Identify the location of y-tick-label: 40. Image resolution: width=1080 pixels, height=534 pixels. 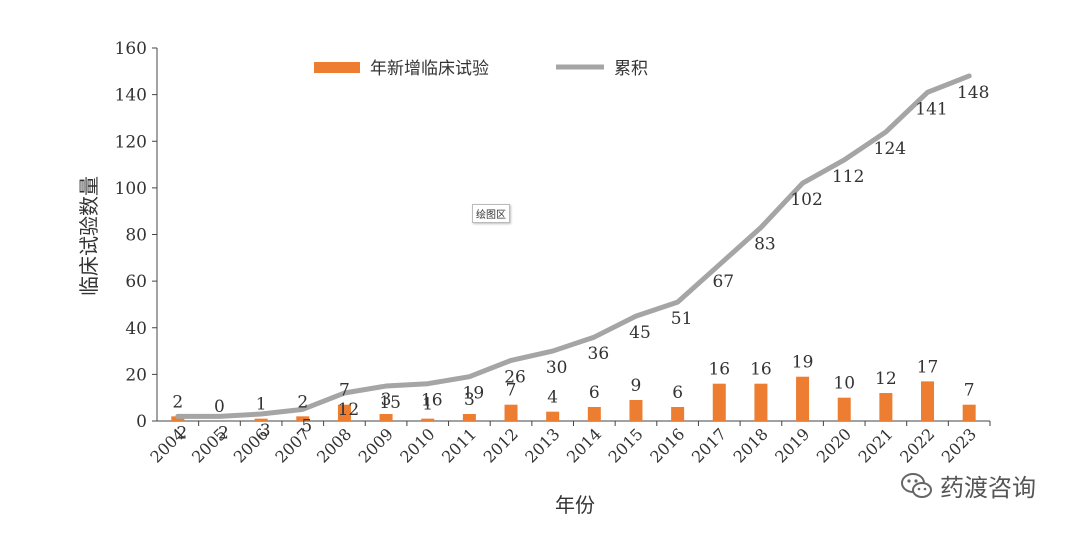
(136, 329).